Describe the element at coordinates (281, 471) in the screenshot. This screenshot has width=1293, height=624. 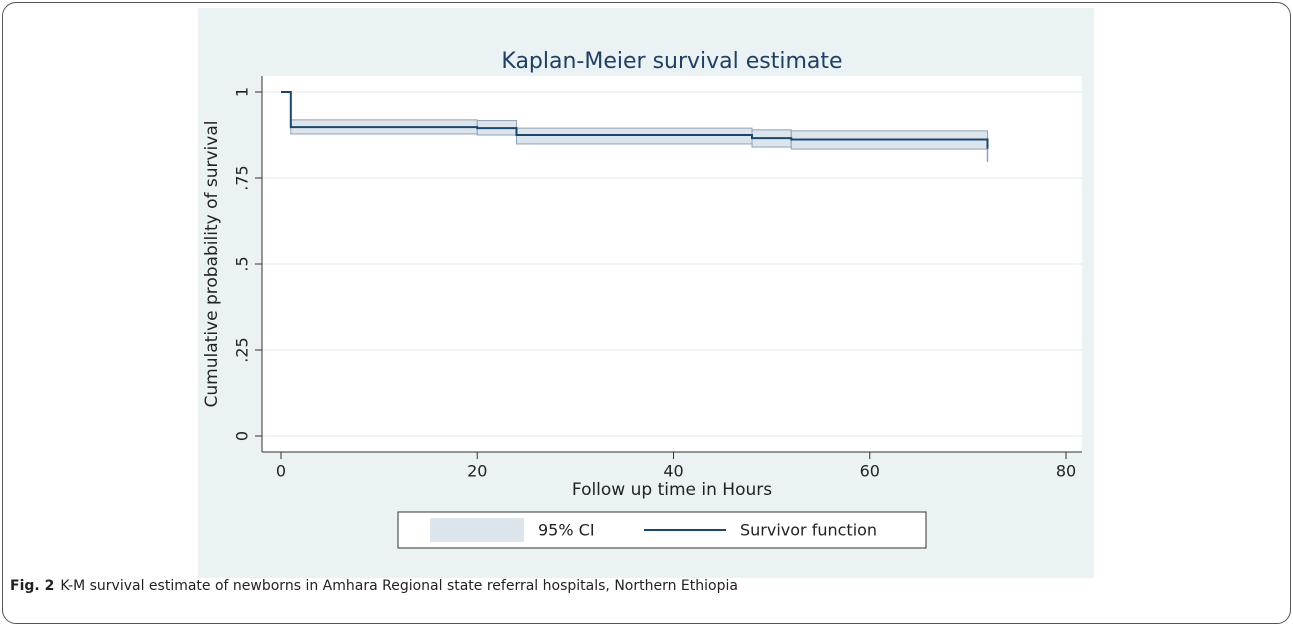
I see `x-tick-label: 0` at that location.